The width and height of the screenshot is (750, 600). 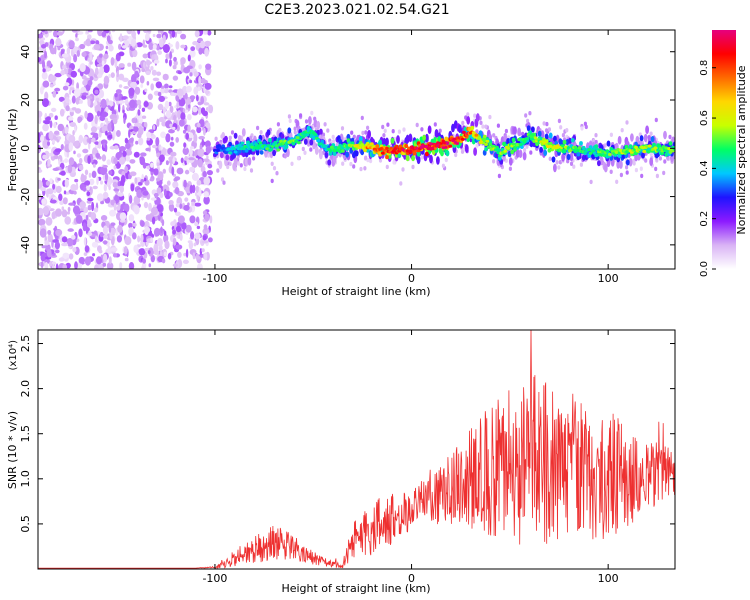 What do you see at coordinates (25, 434) in the screenshot?
I see `y-tick-label: 1.5` at bounding box center [25, 434].